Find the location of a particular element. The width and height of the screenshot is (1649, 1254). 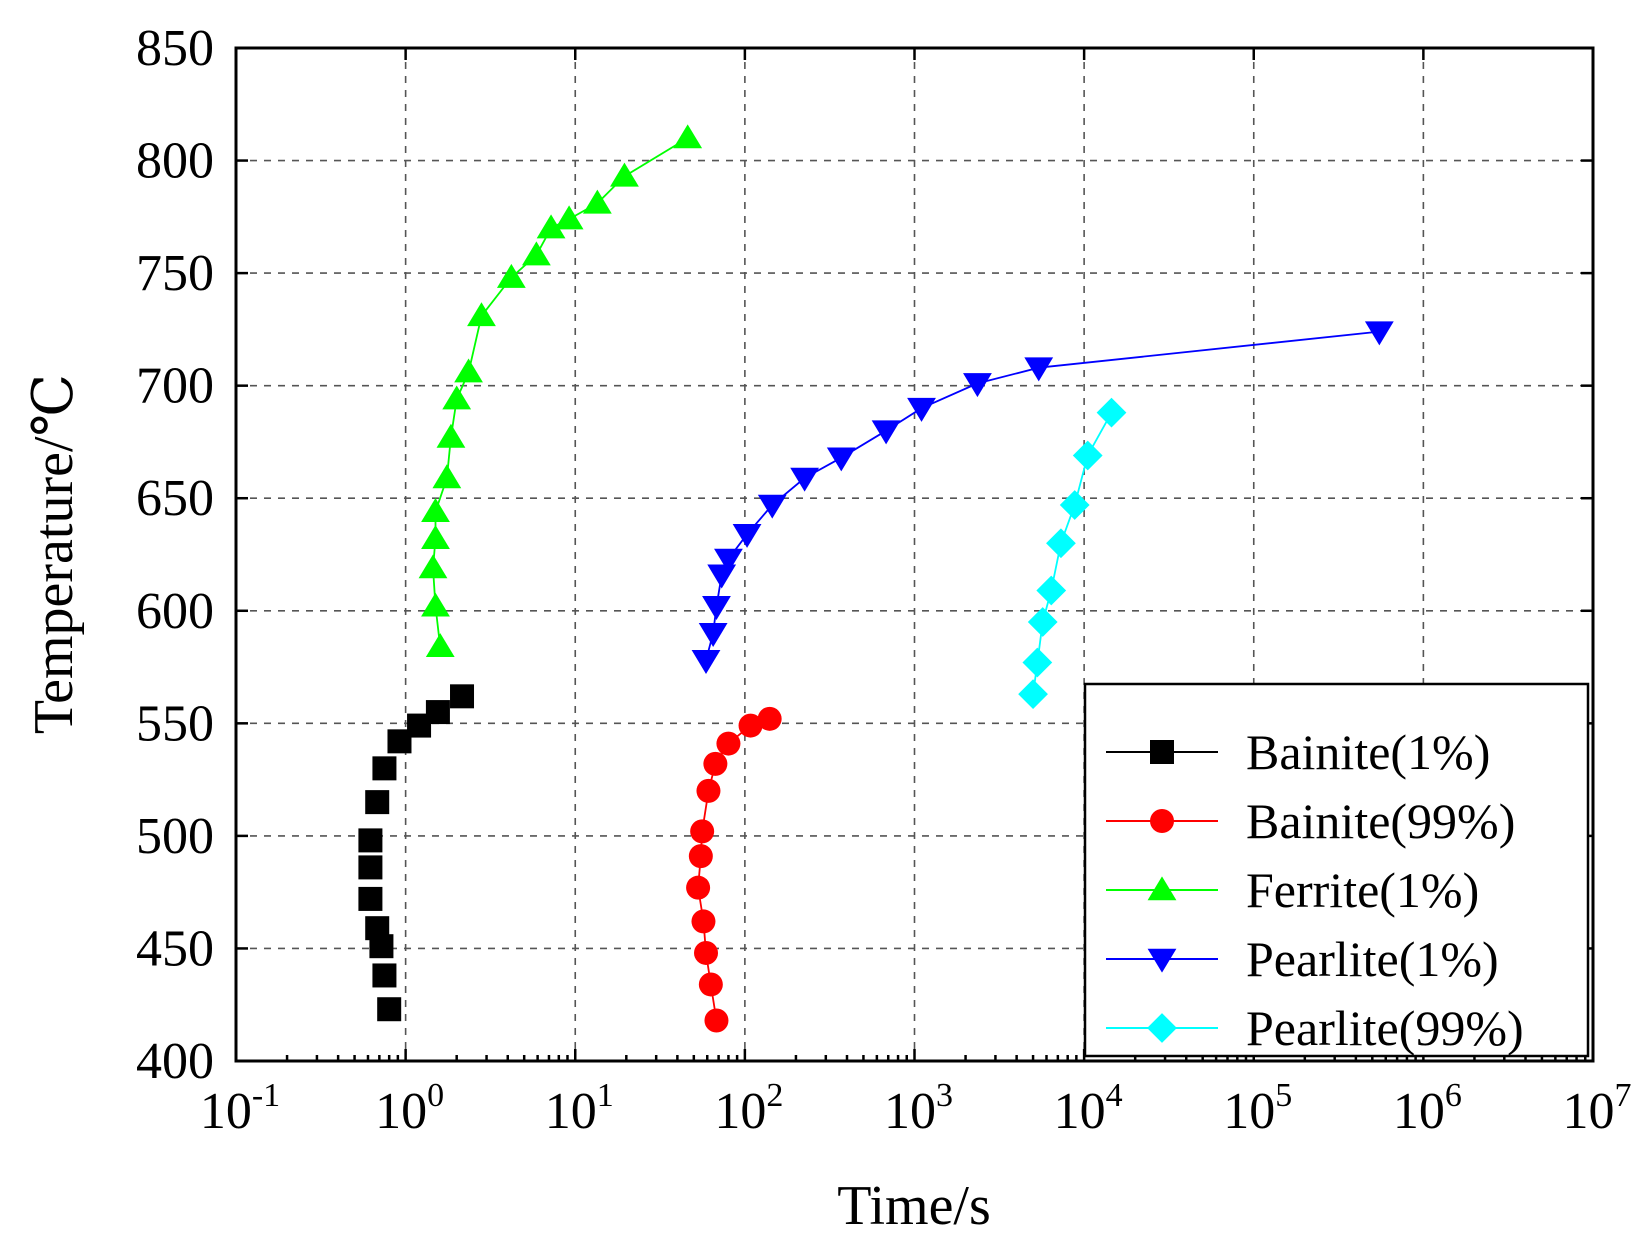

legend-label-pearlite-1: Pearlite(1%) is located at coordinates (1372, 959).